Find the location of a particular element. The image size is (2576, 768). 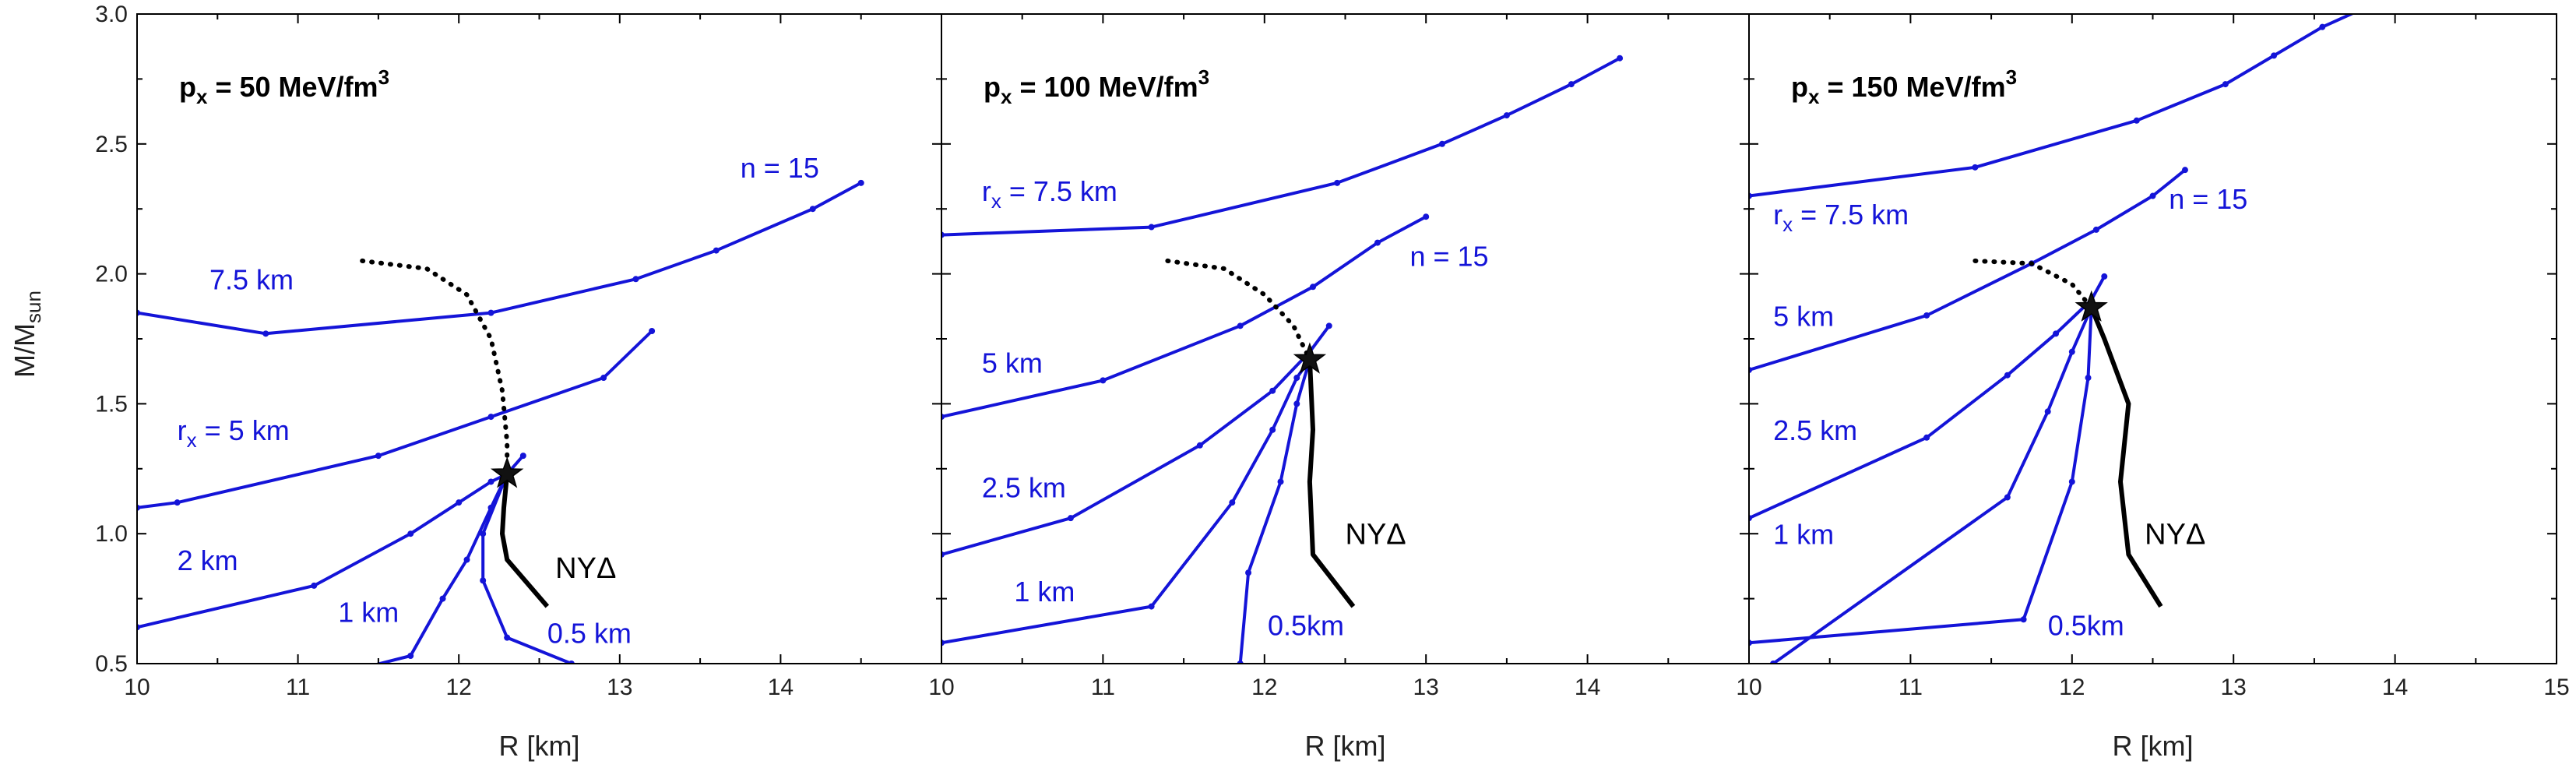

curve-label: 2 km is located at coordinates (208, 560).